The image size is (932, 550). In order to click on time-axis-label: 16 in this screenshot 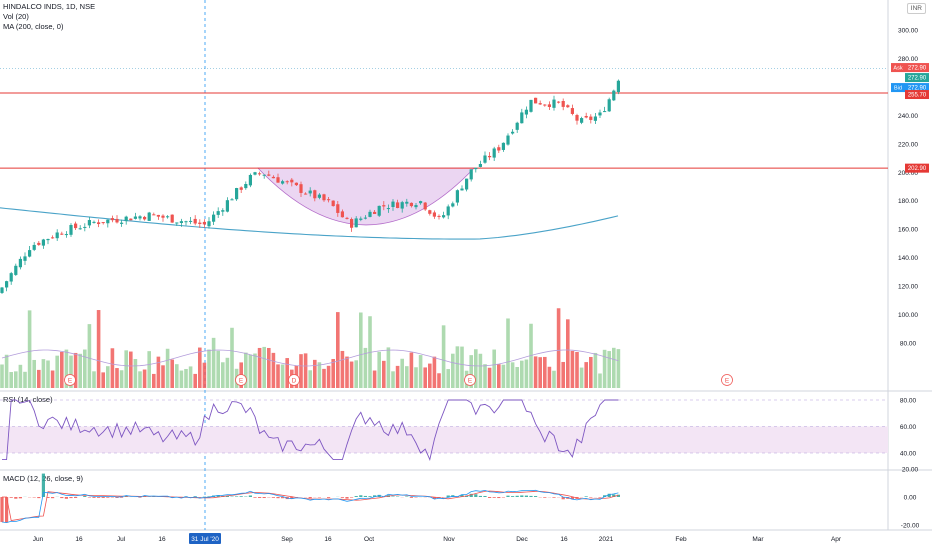, I will do `click(328, 539)`.